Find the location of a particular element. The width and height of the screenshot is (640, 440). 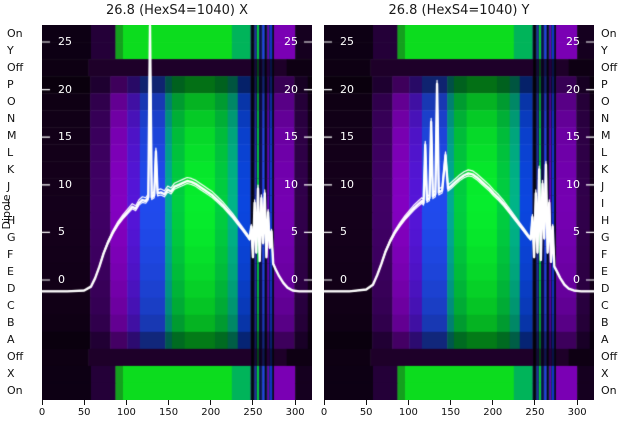

row-label-left: X is located at coordinates (11, 374).